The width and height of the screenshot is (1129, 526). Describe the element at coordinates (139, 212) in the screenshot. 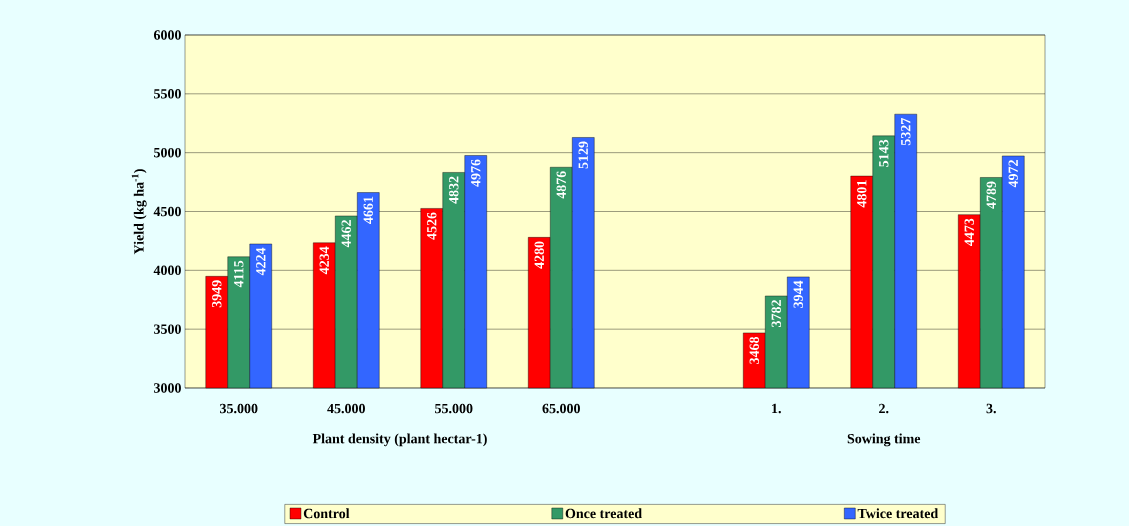

I see `y-axis-title: Yield (kg ha$^{-1}$)` at that location.